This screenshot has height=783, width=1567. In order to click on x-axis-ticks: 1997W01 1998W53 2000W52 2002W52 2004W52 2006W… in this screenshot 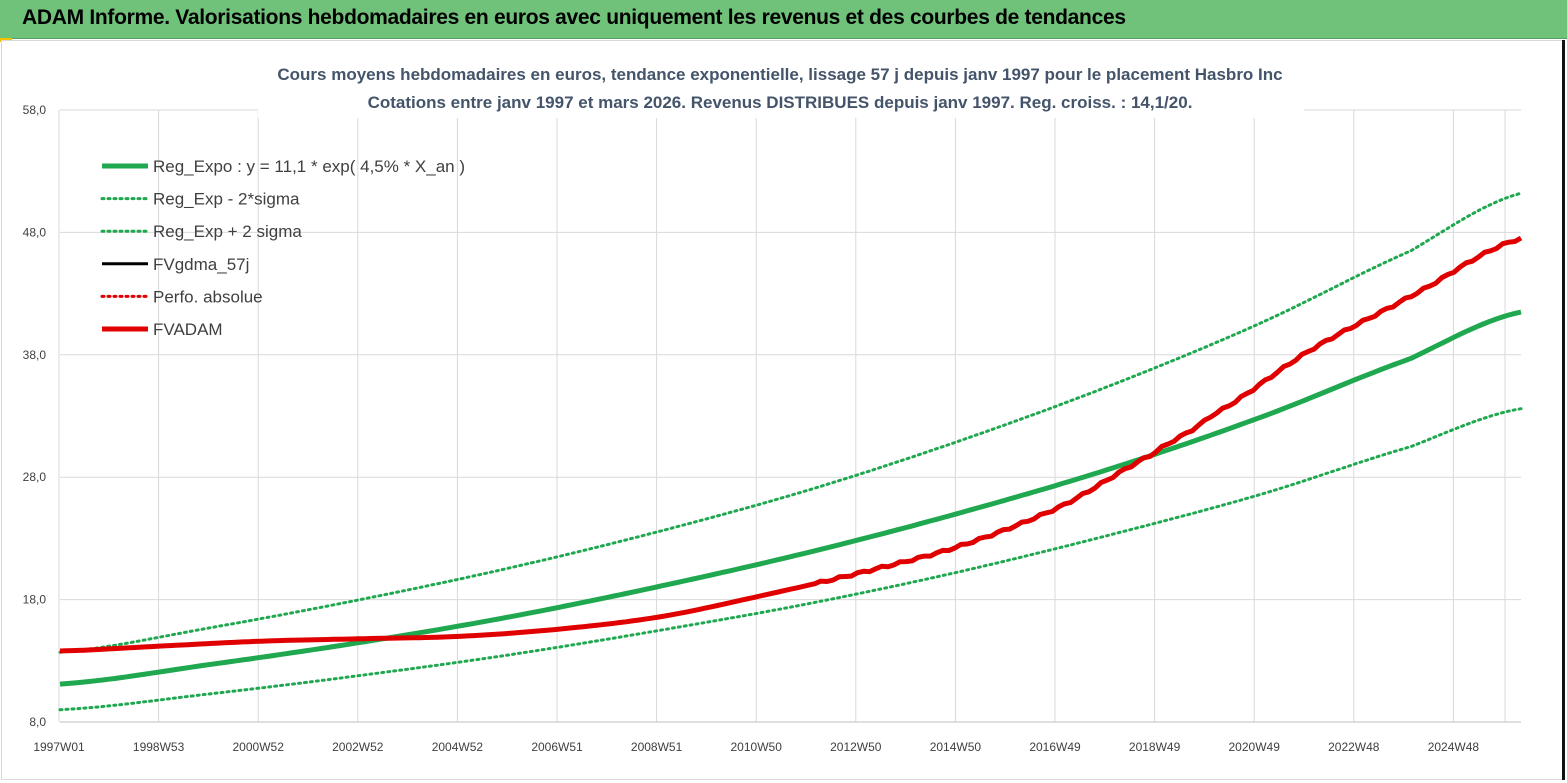, I will do `click(756, 747)`.